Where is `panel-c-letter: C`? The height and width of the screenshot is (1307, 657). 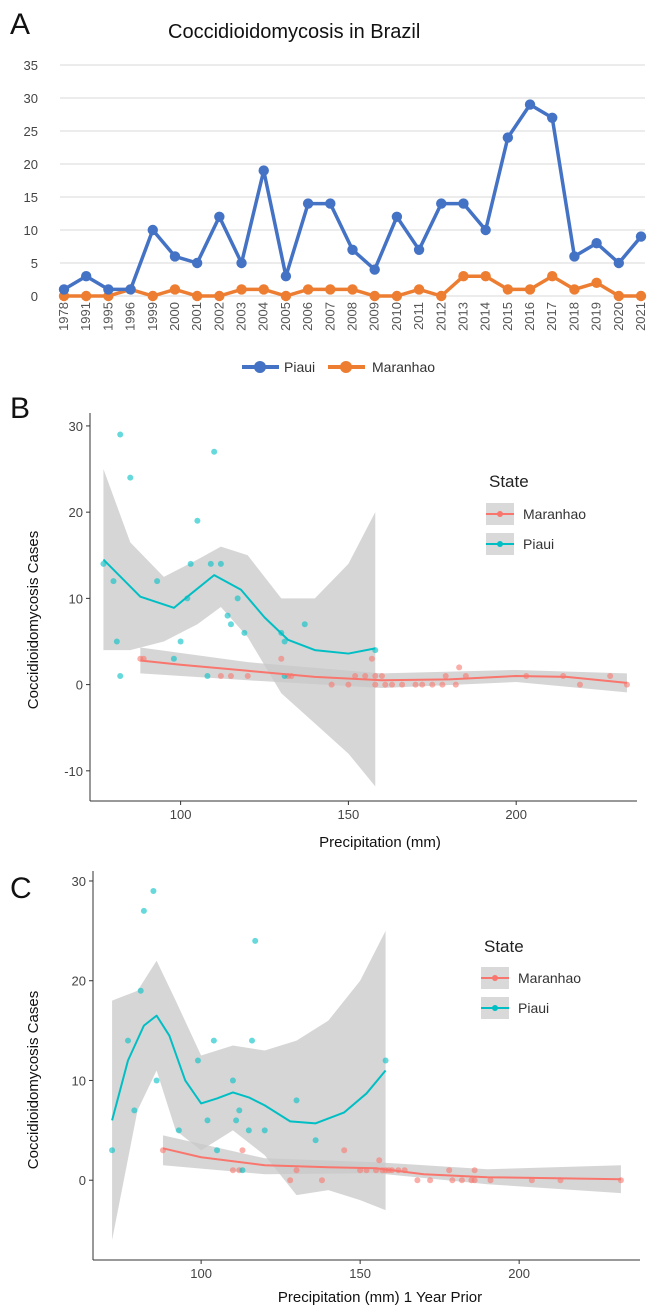
panel-c-letter: C is located at coordinates (21, 888).